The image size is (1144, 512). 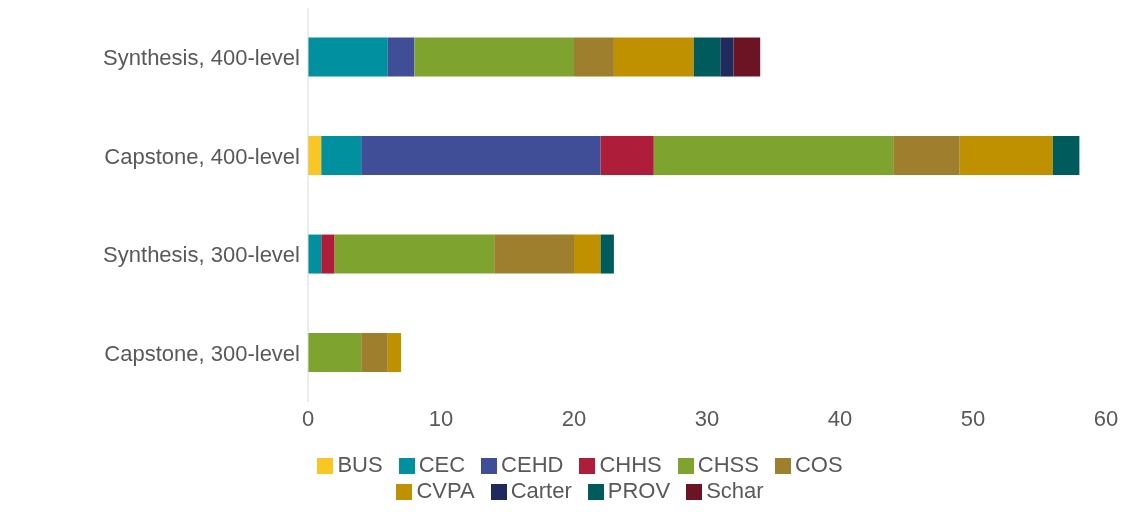 What do you see at coordinates (818, 464) in the screenshot?
I see `legend-label: COS` at bounding box center [818, 464].